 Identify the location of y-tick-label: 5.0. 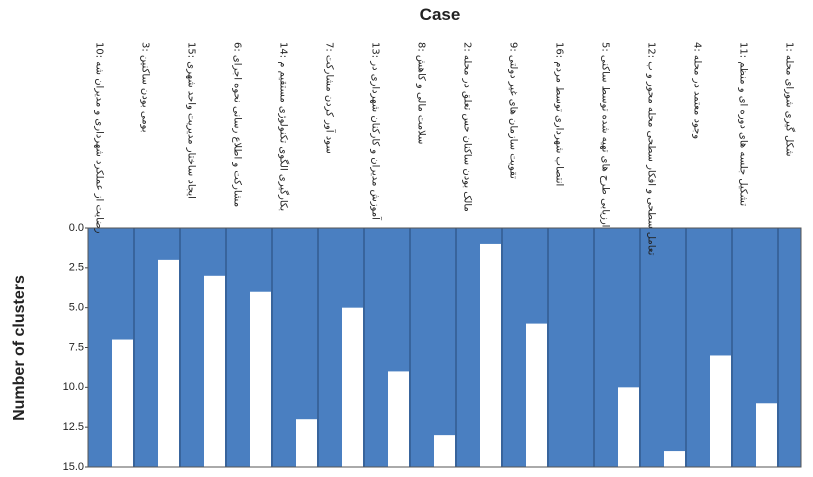
(76, 308).